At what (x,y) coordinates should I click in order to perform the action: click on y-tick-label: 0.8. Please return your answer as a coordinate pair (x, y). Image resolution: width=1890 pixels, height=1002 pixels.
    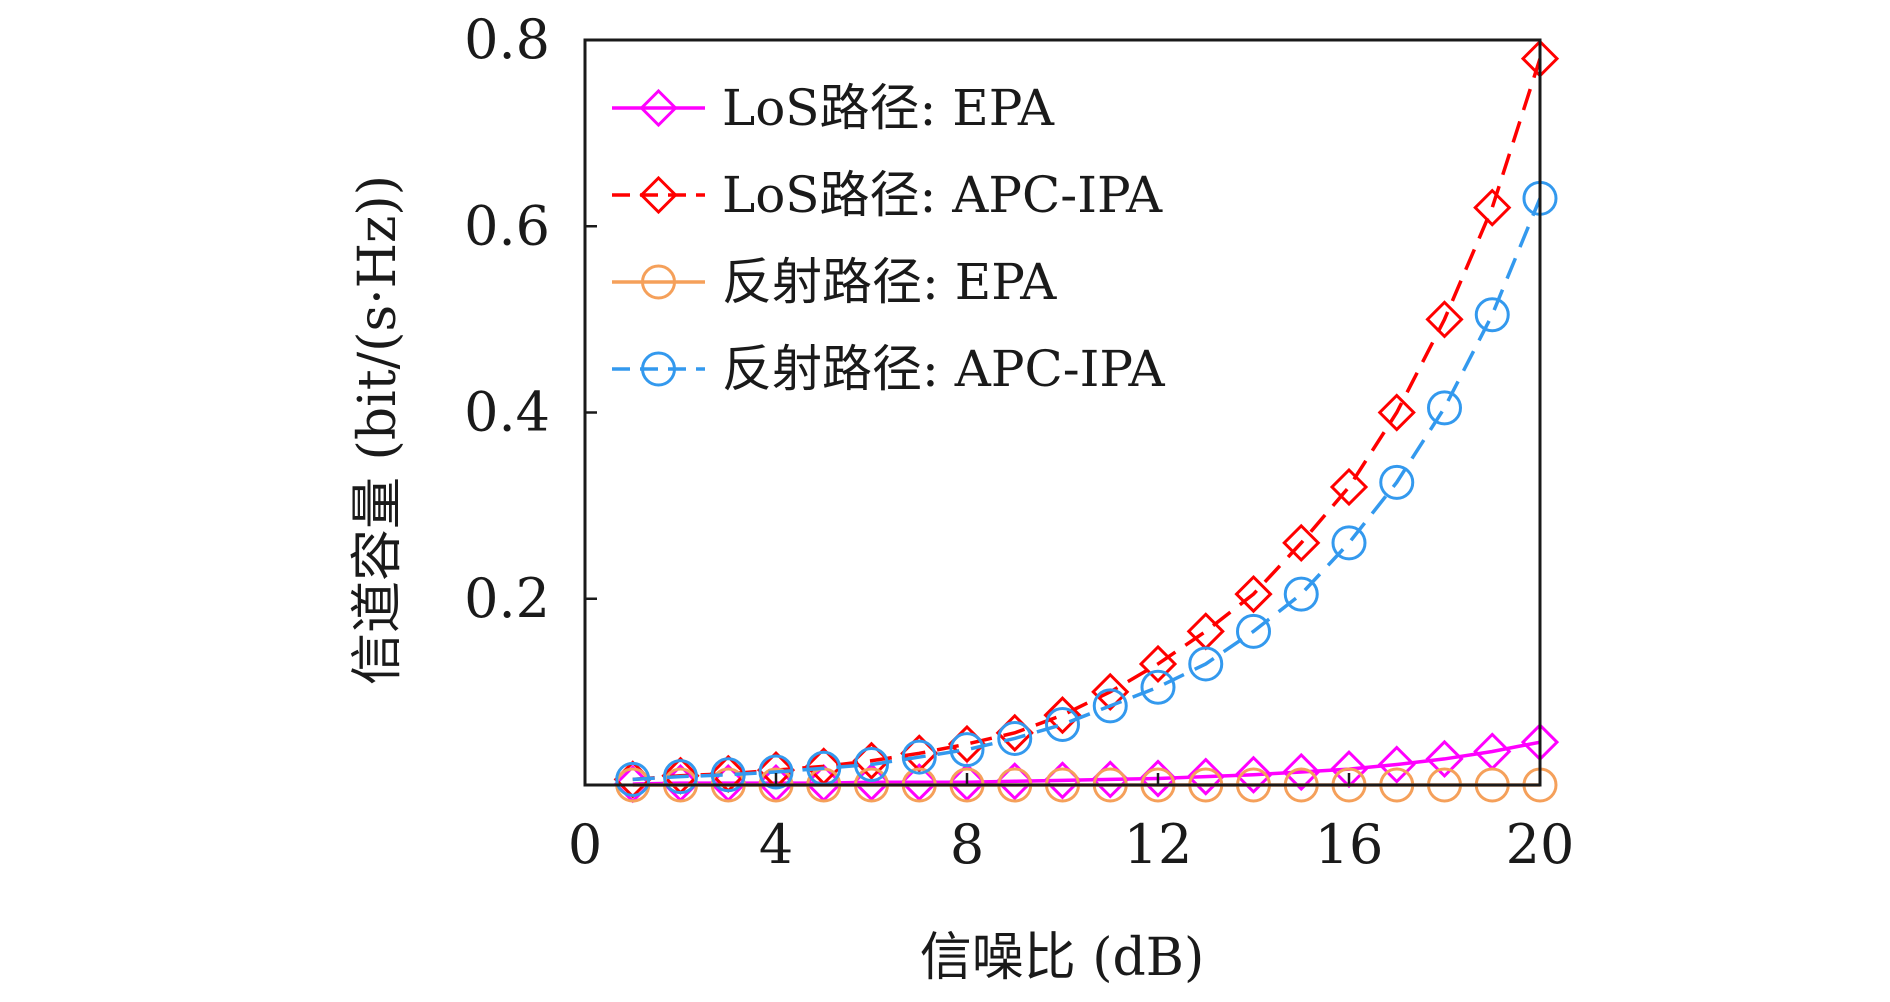
    Looking at the image, I should click on (507, 39).